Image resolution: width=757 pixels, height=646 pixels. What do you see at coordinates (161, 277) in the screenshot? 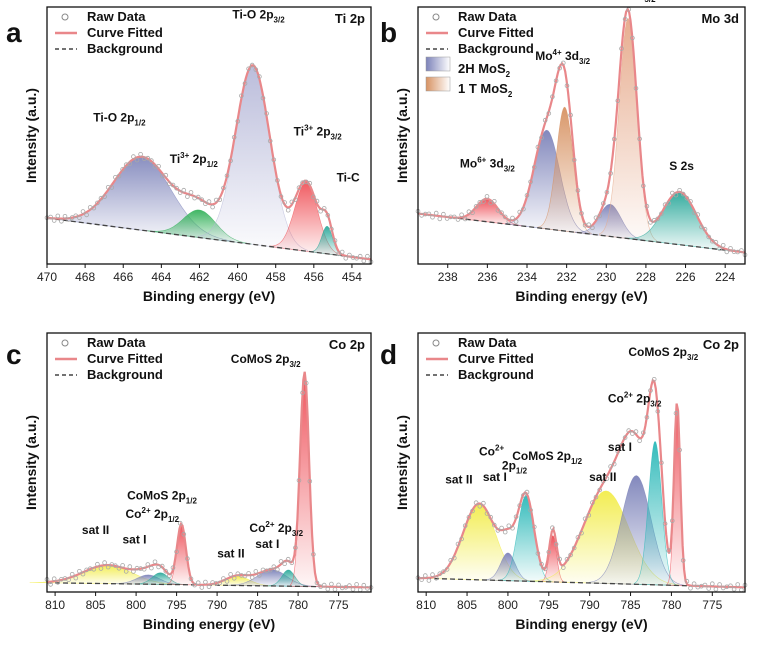
I see `x-tick-label: 464` at bounding box center [161, 277].